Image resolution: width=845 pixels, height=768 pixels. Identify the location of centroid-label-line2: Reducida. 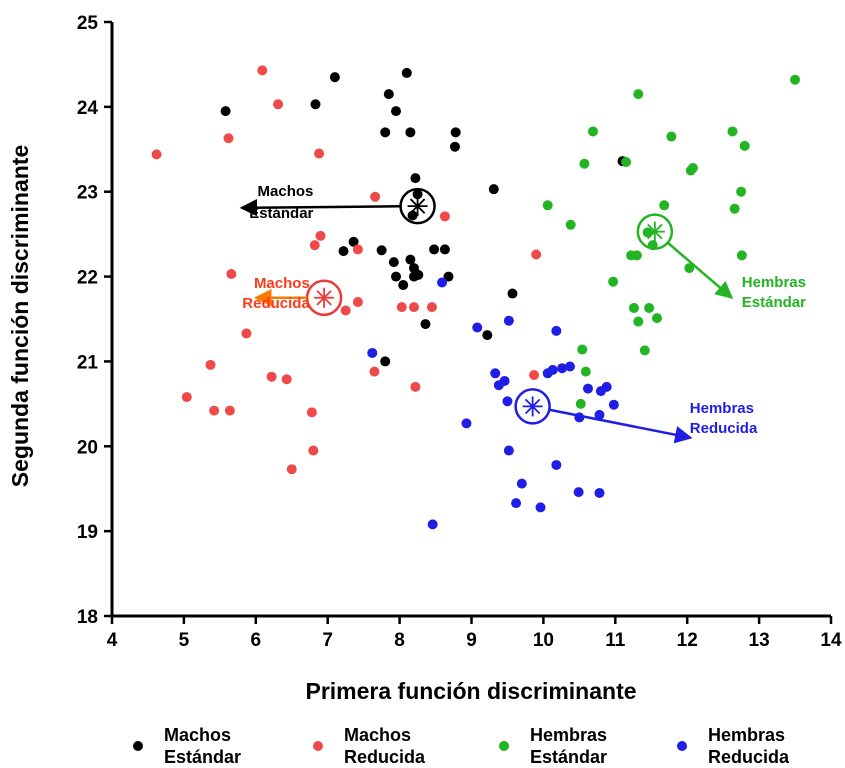
(276, 303).